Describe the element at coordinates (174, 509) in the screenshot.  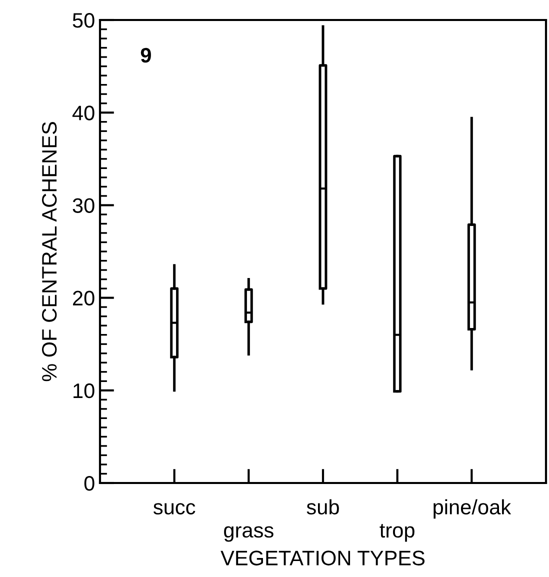
I see `x-tick-label: succ` at that location.